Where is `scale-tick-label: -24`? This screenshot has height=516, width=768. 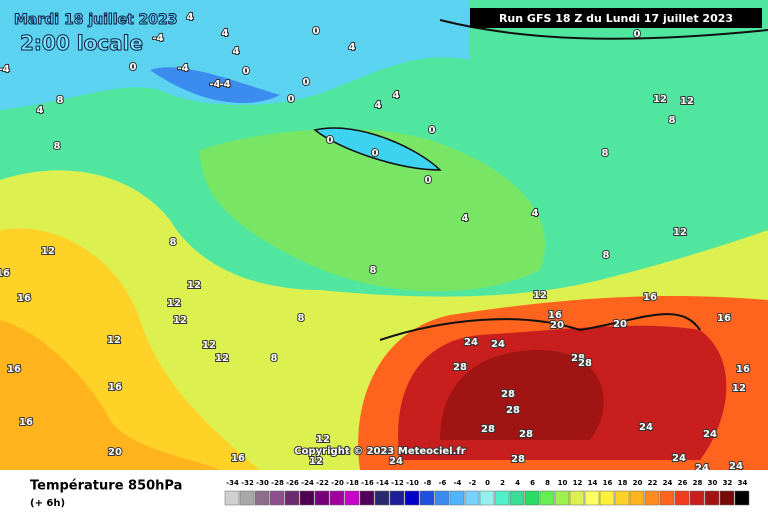
scale-tick-label: -24 is located at coordinates (307, 483).